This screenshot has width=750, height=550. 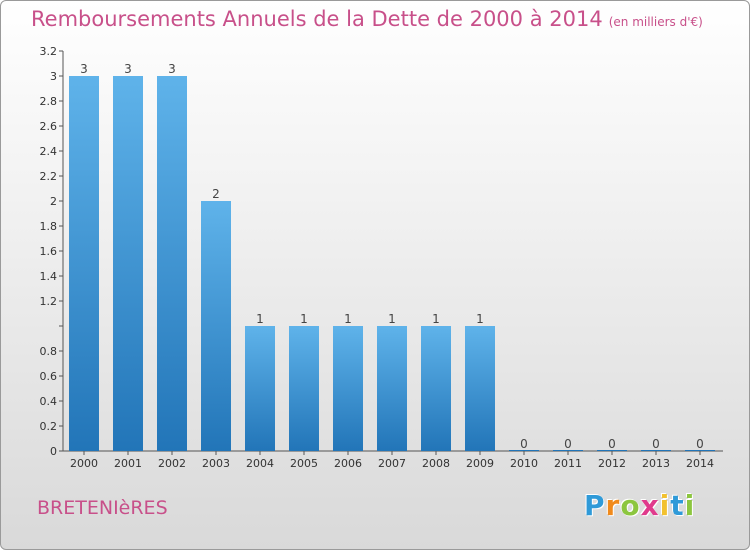 I want to click on bar-2008, so click(x=436, y=388).